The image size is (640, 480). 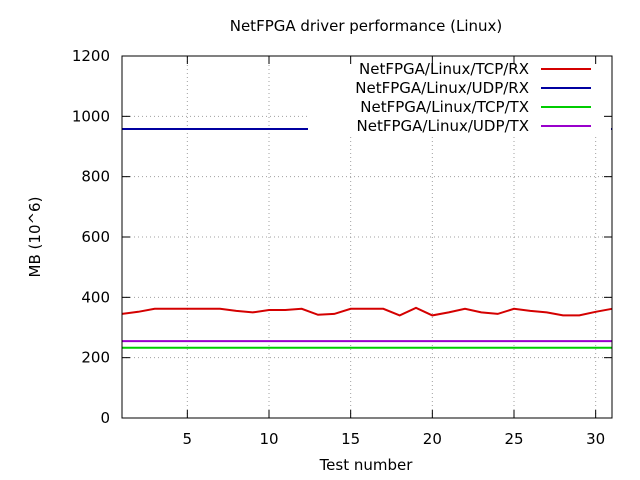 What do you see at coordinates (188, 439) in the screenshot?
I see `x-tick-label: 5` at bounding box center [188, 439].